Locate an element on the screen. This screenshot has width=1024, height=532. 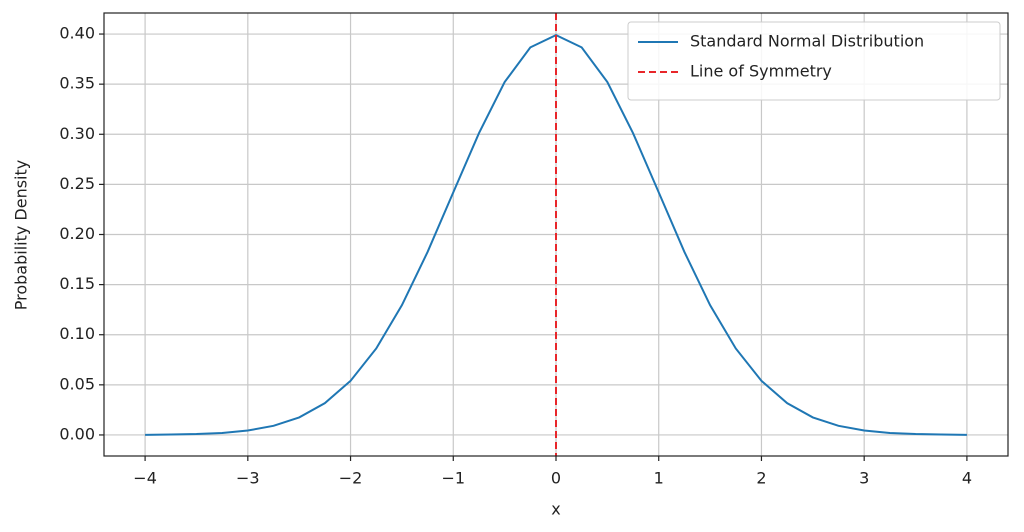
x-tick-label: −2 is located at coordinates (351, 478).